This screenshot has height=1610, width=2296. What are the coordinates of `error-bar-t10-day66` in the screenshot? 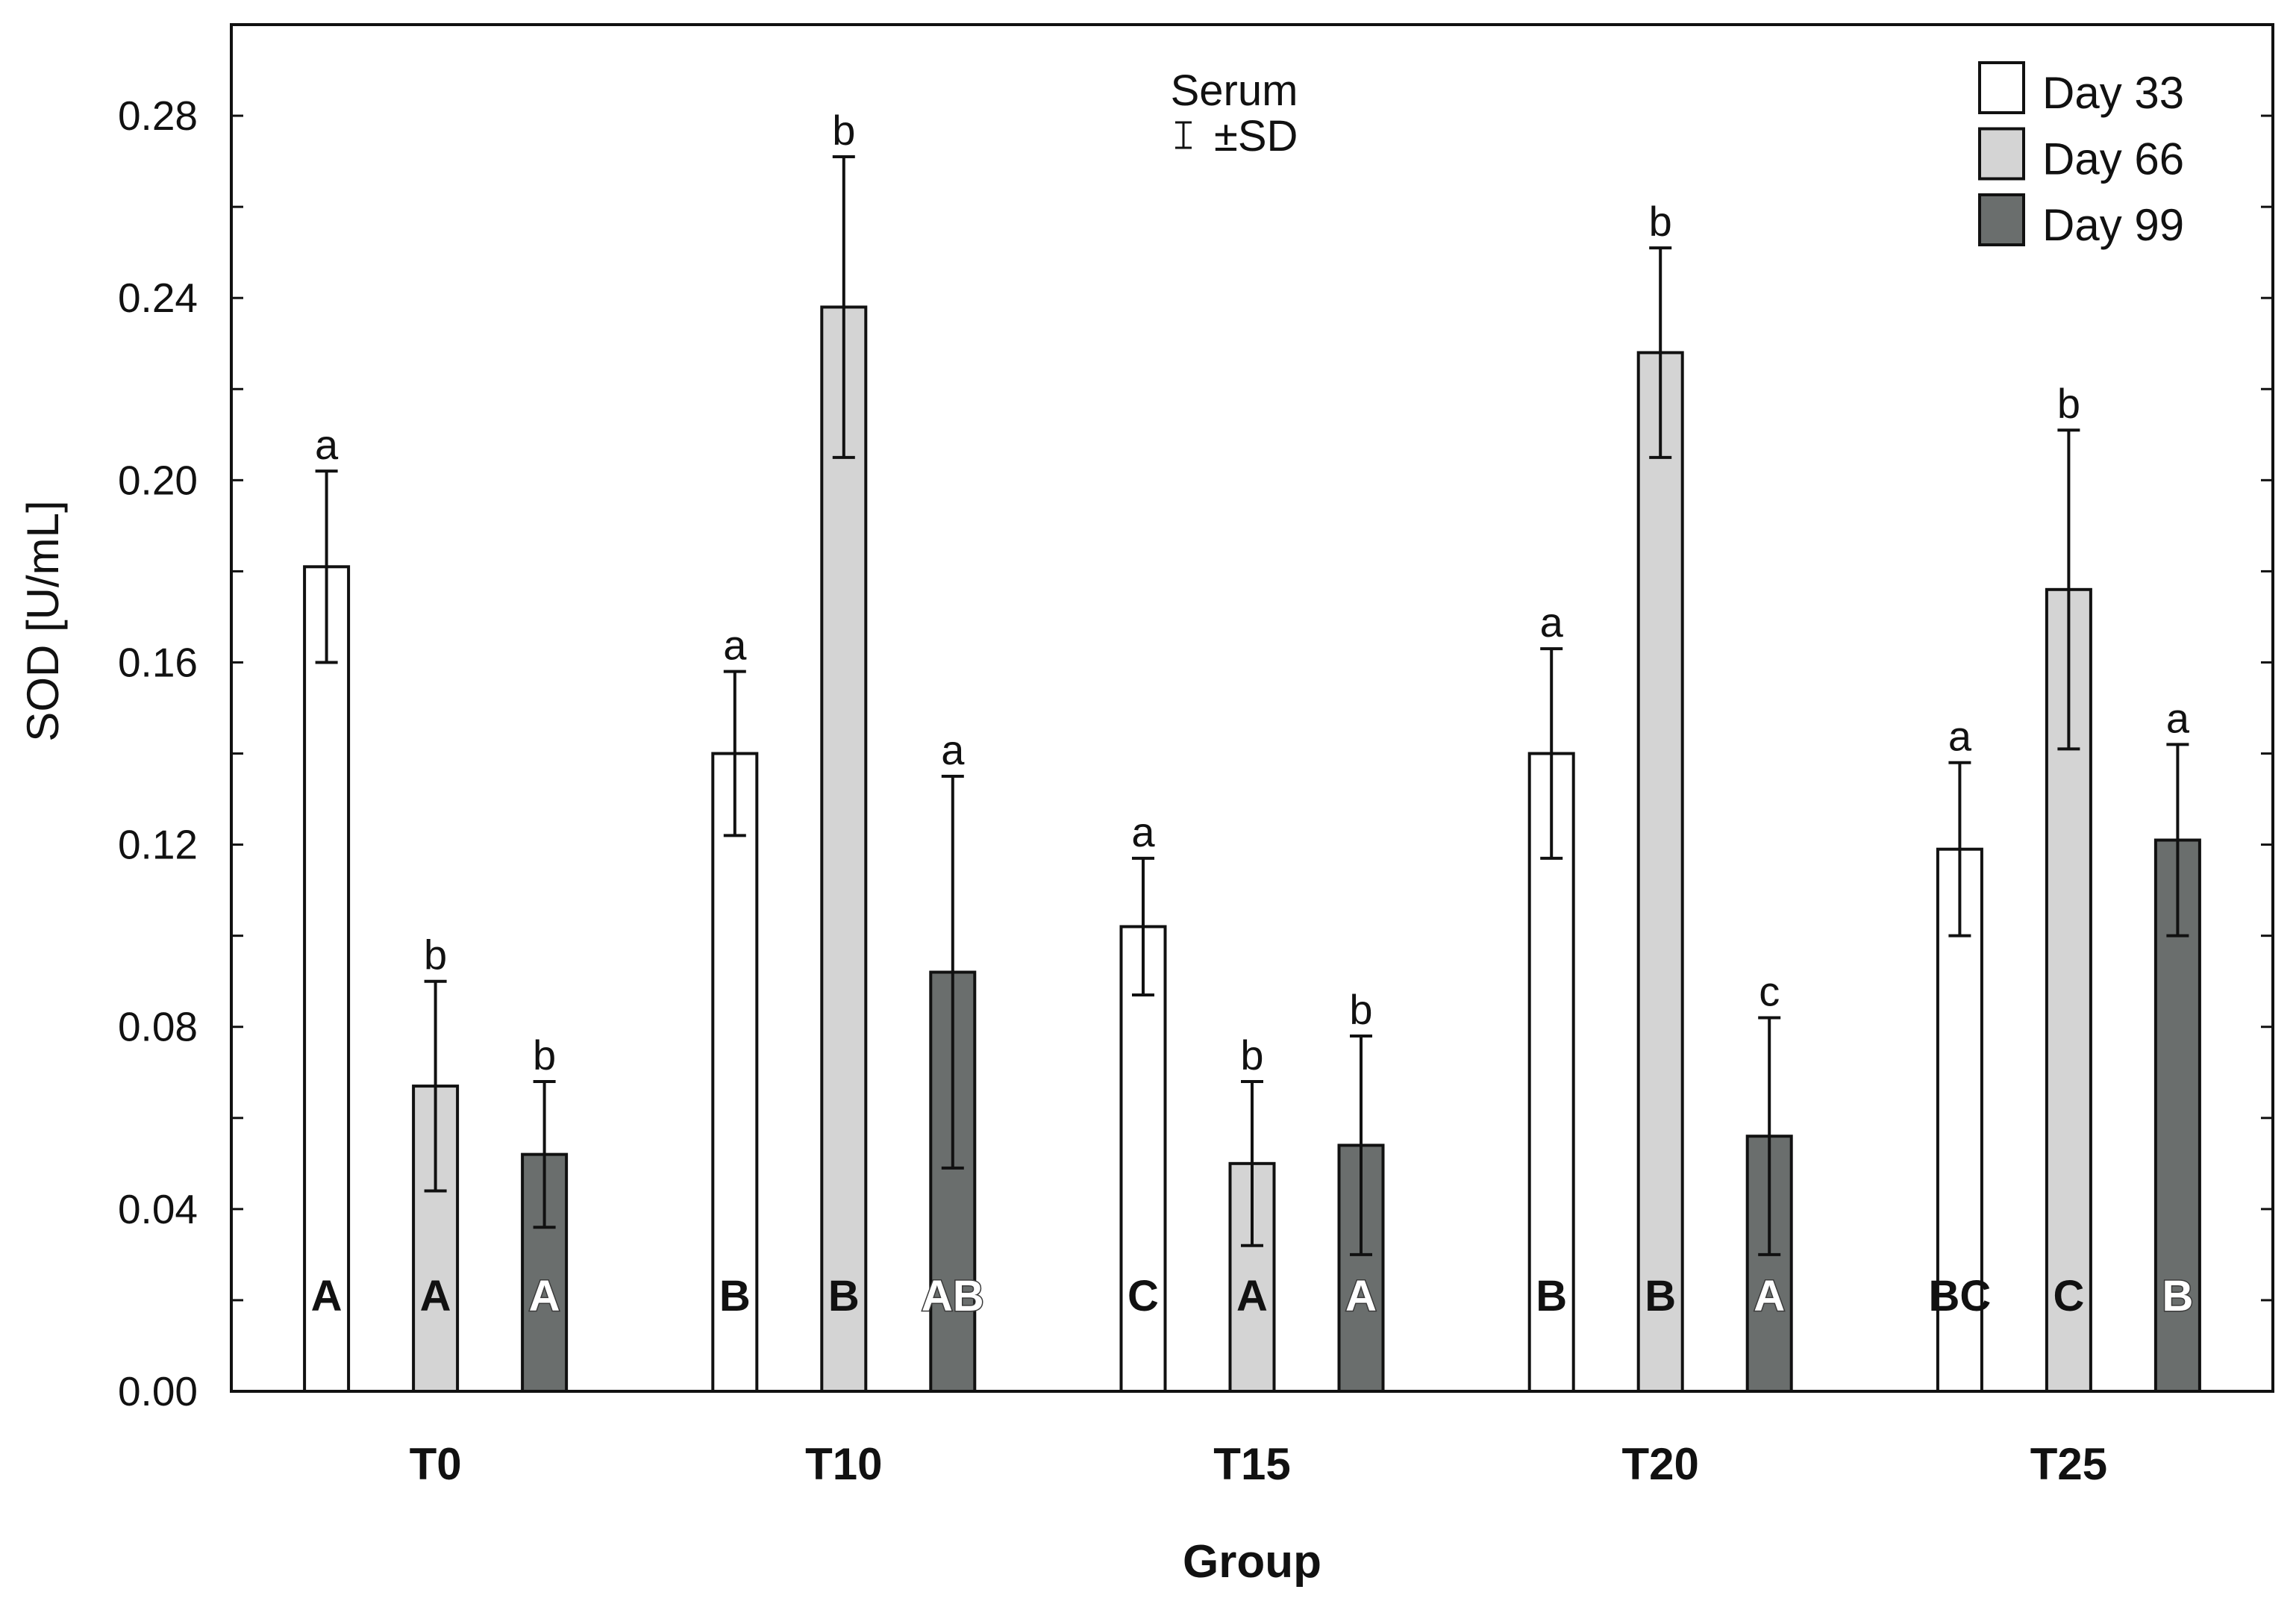 It's located at (844, 307).